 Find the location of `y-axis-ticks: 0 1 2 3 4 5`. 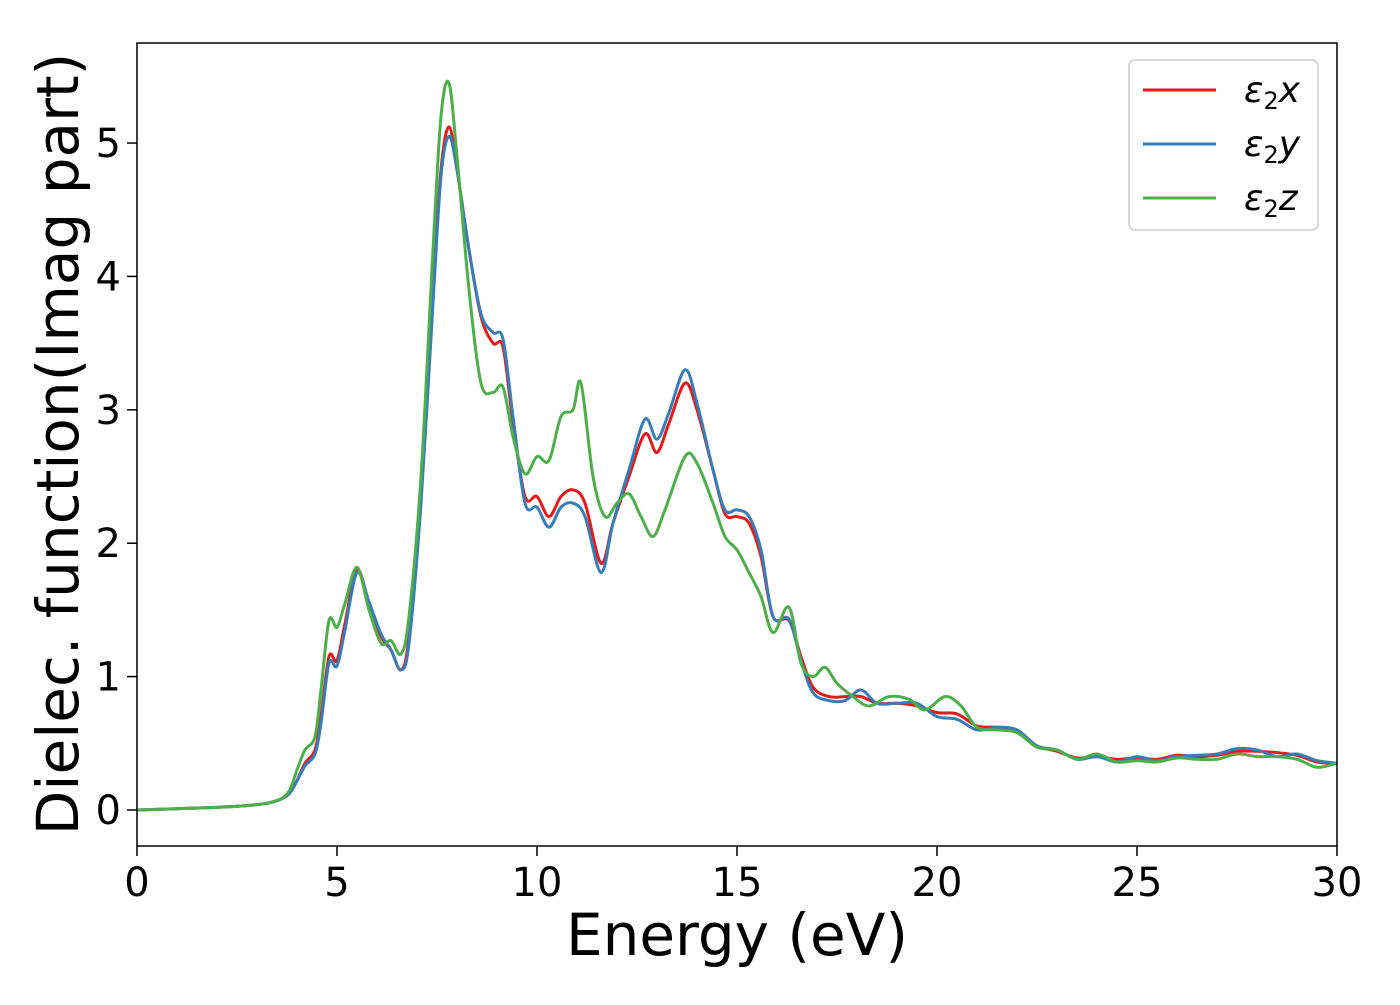

y-axis-ticks: 0 1 2 3 4 5 is located at coordinates (116, 477).